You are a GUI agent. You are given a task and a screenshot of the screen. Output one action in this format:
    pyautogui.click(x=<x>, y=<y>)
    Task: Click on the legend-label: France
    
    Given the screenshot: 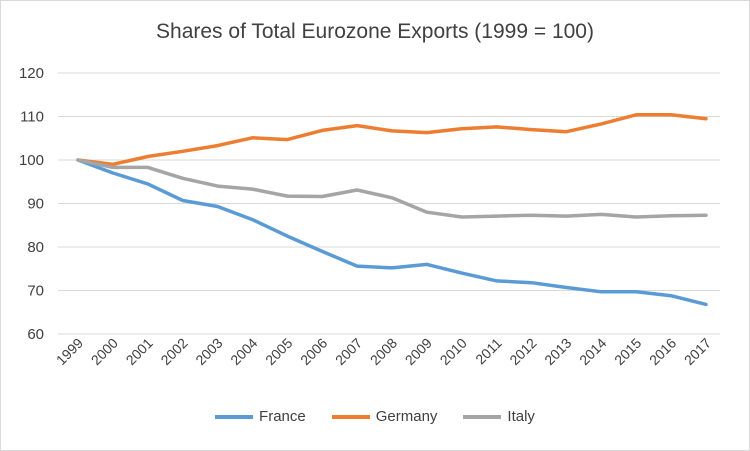 What is the action you would take?
    pyautogui.click(x=282, y=416)
    